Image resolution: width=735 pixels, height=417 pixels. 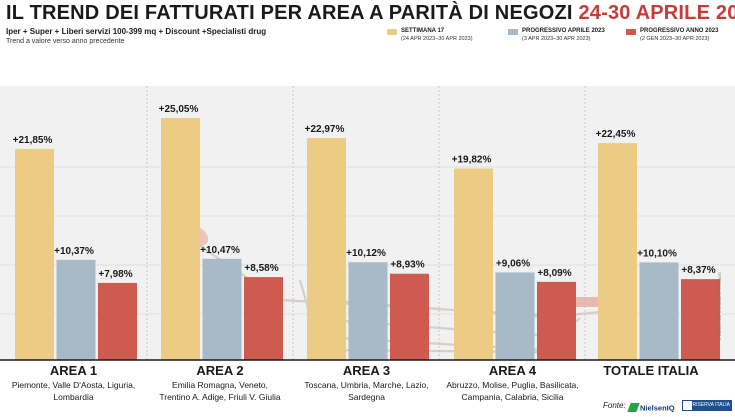 What do you see at coordinates (698, 270) in the screenshot?
I see `bar-label: +8,37%` at bounding box center [698, 270].